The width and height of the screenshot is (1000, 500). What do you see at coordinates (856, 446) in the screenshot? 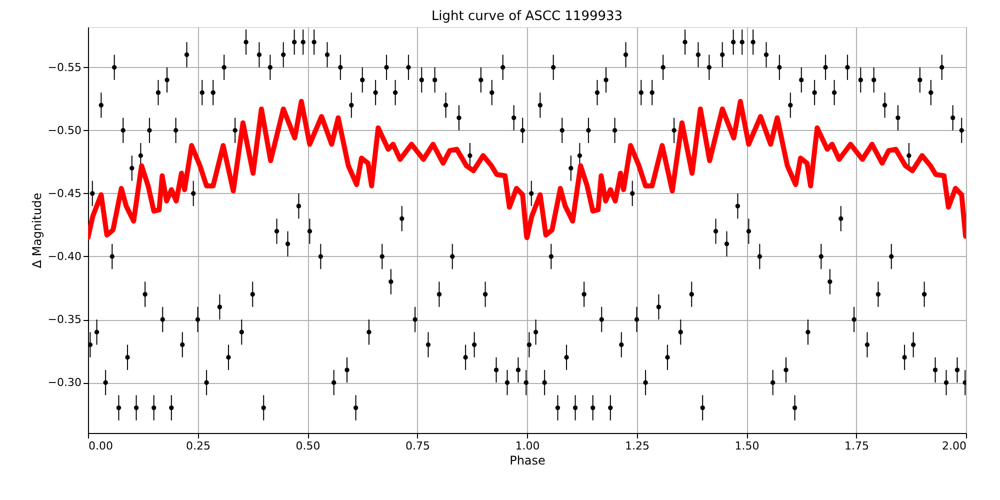
I see `x-tick-label: 1.75` at bounding box center [856, 446].